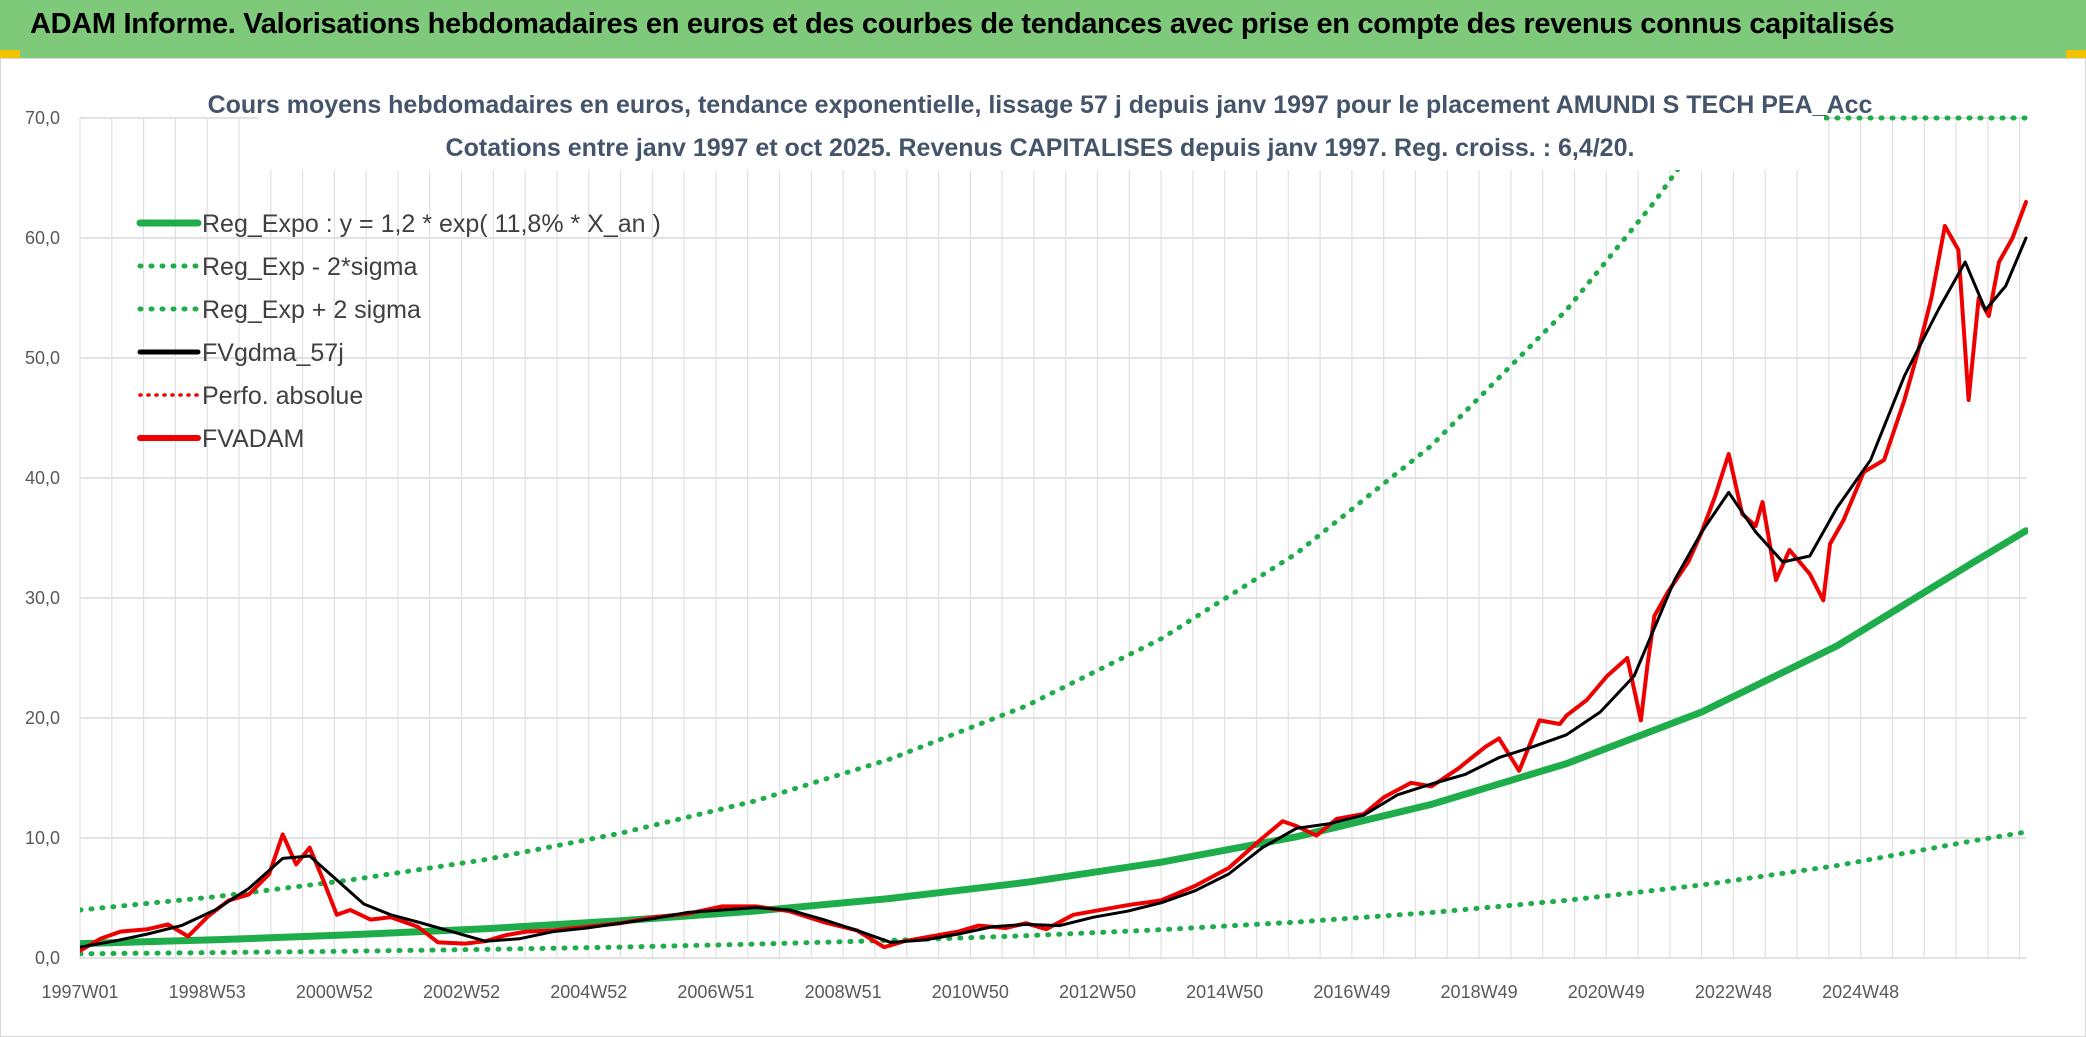 The height and width of the screenshot is (1037, 2086). I want to click on y-tick-label: 20,0, so click(42, 718).